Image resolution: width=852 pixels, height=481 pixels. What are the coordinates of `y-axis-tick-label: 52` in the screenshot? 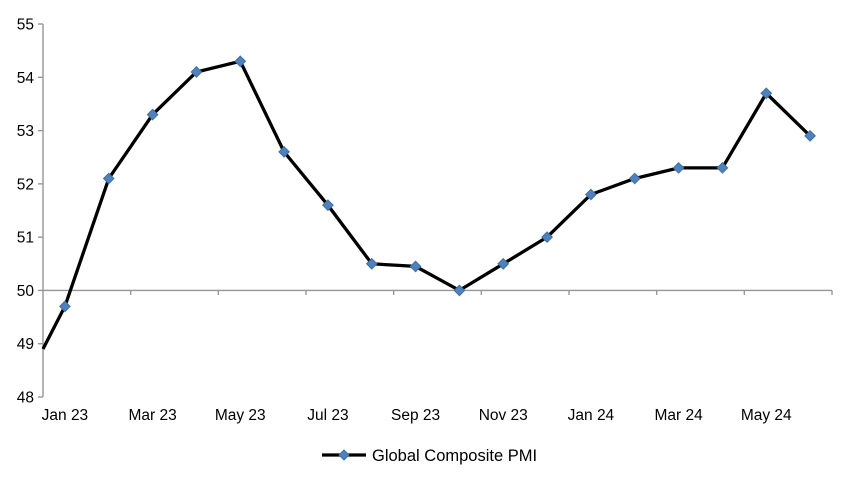 It's located at (25, 184).